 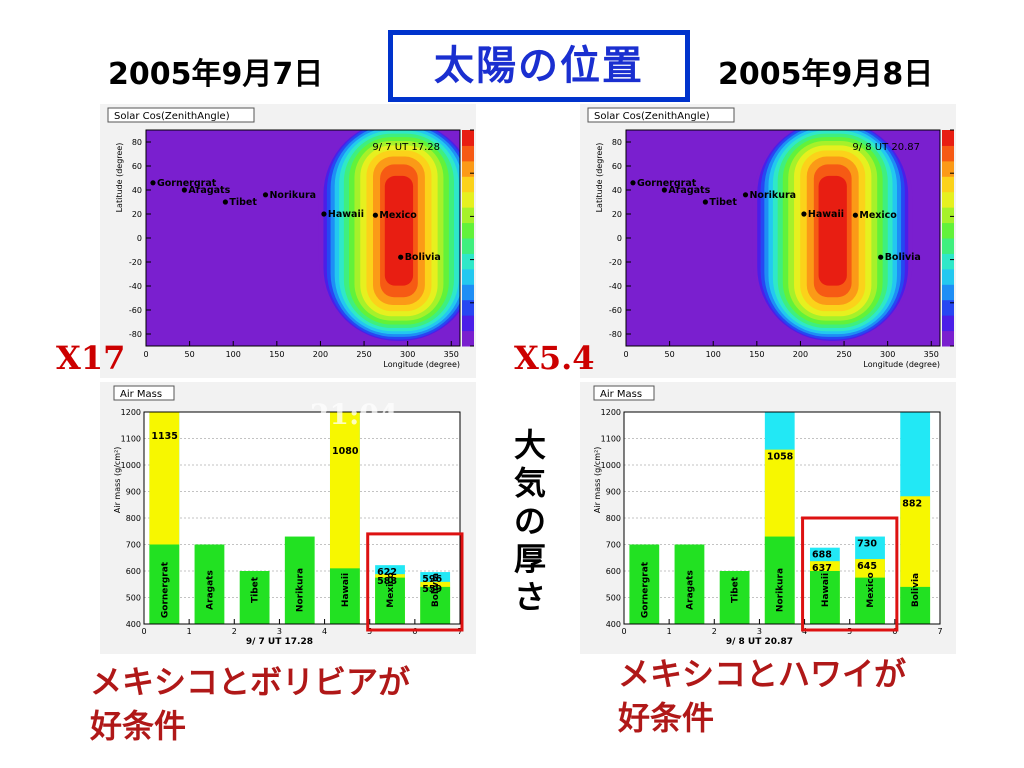 What do you see at coordinates (187, 183) in the screenshot?
I see `site-label: Gornergrat` at bounding box center [187, 183].